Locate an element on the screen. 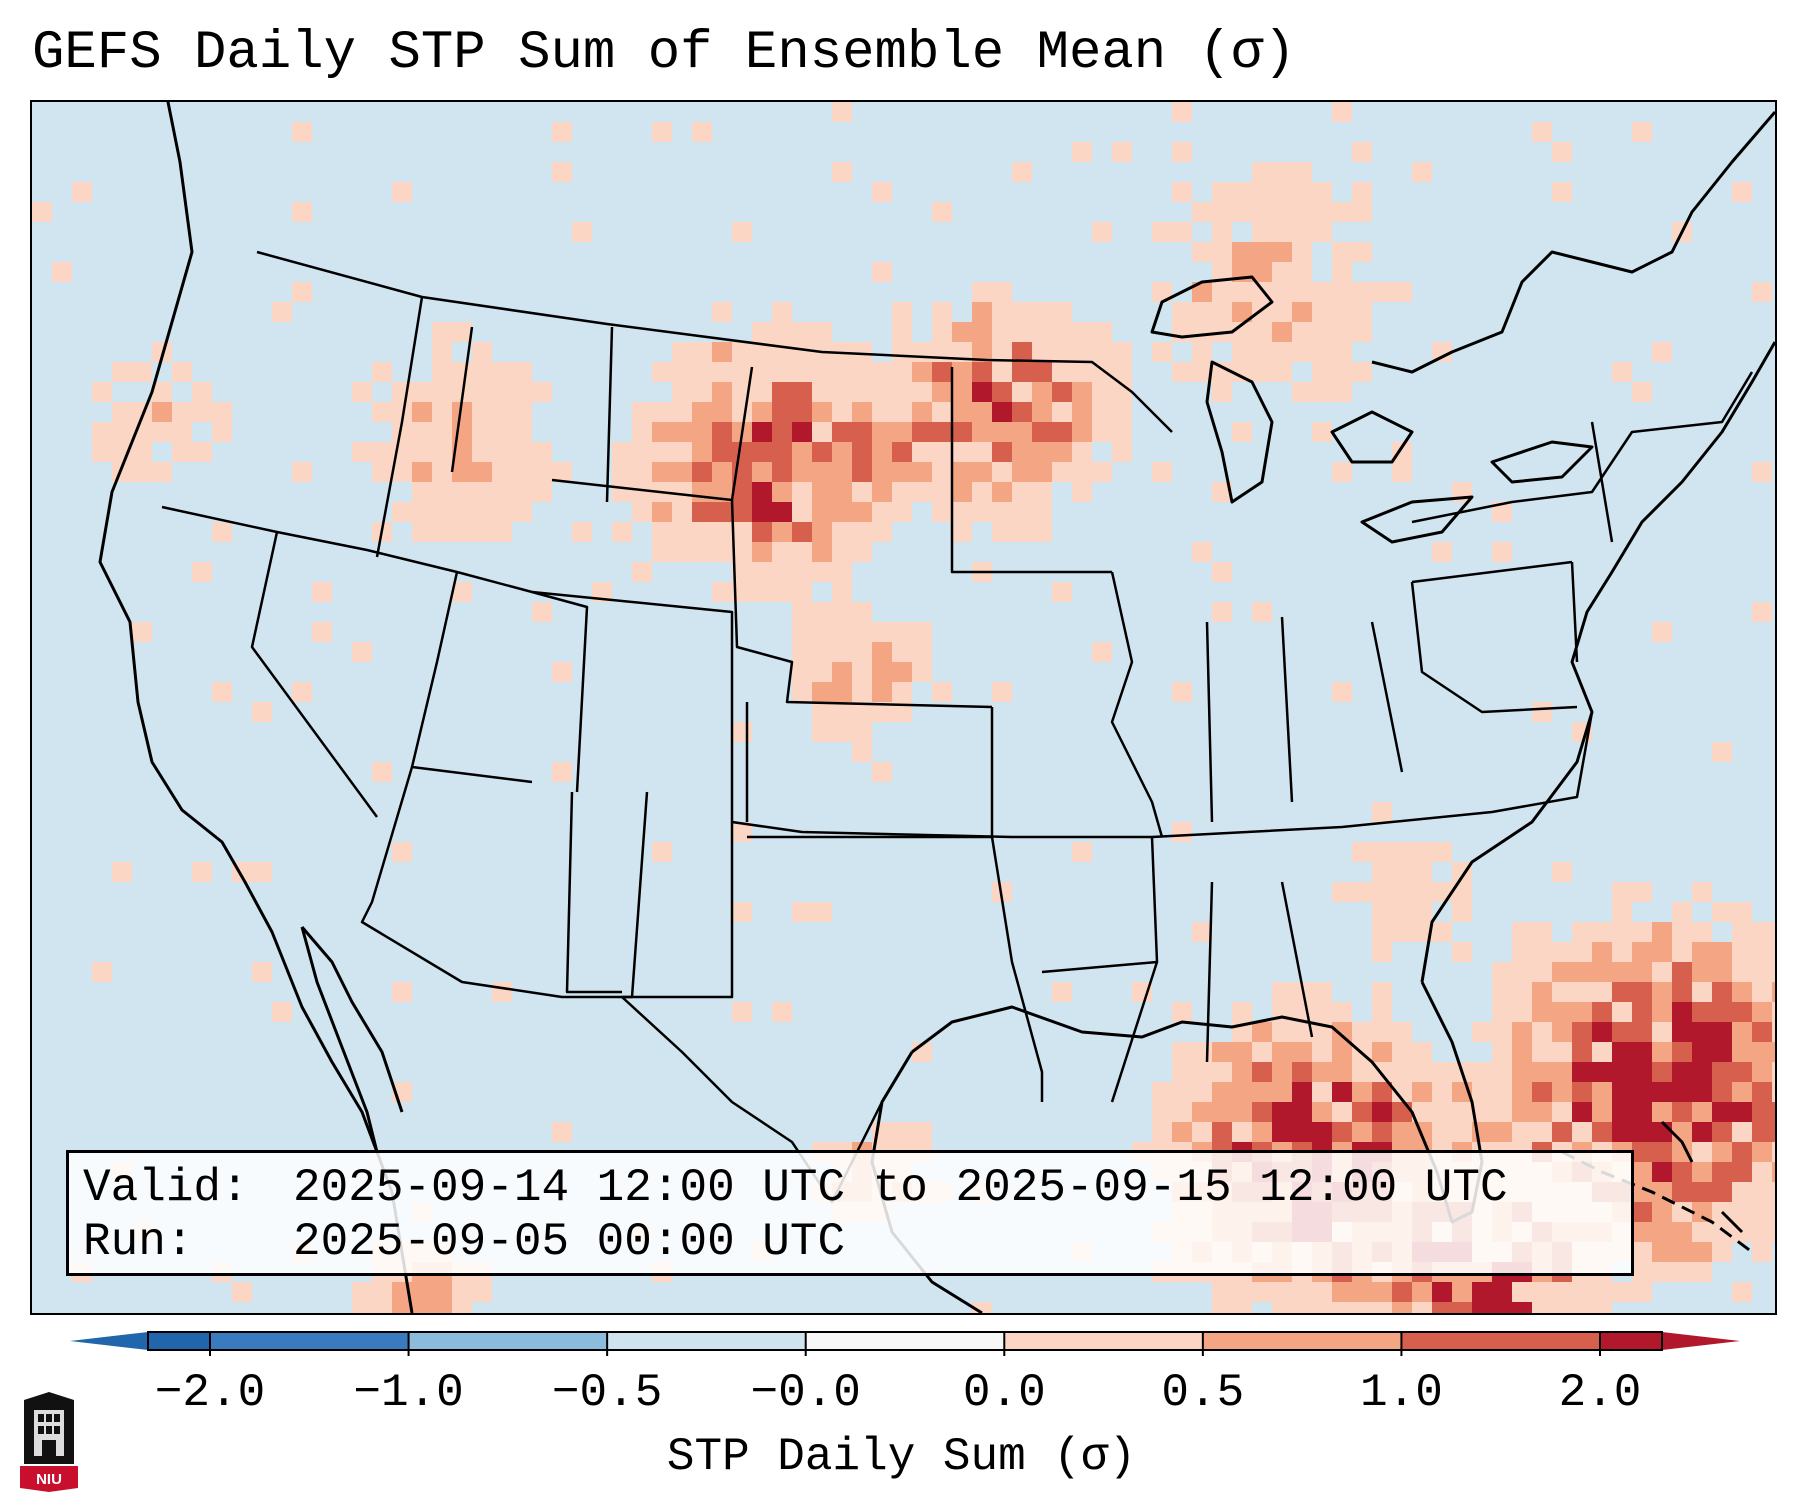  colorbar-label: STP Daily Sum (σ) is located at coordinates (901, 1457).